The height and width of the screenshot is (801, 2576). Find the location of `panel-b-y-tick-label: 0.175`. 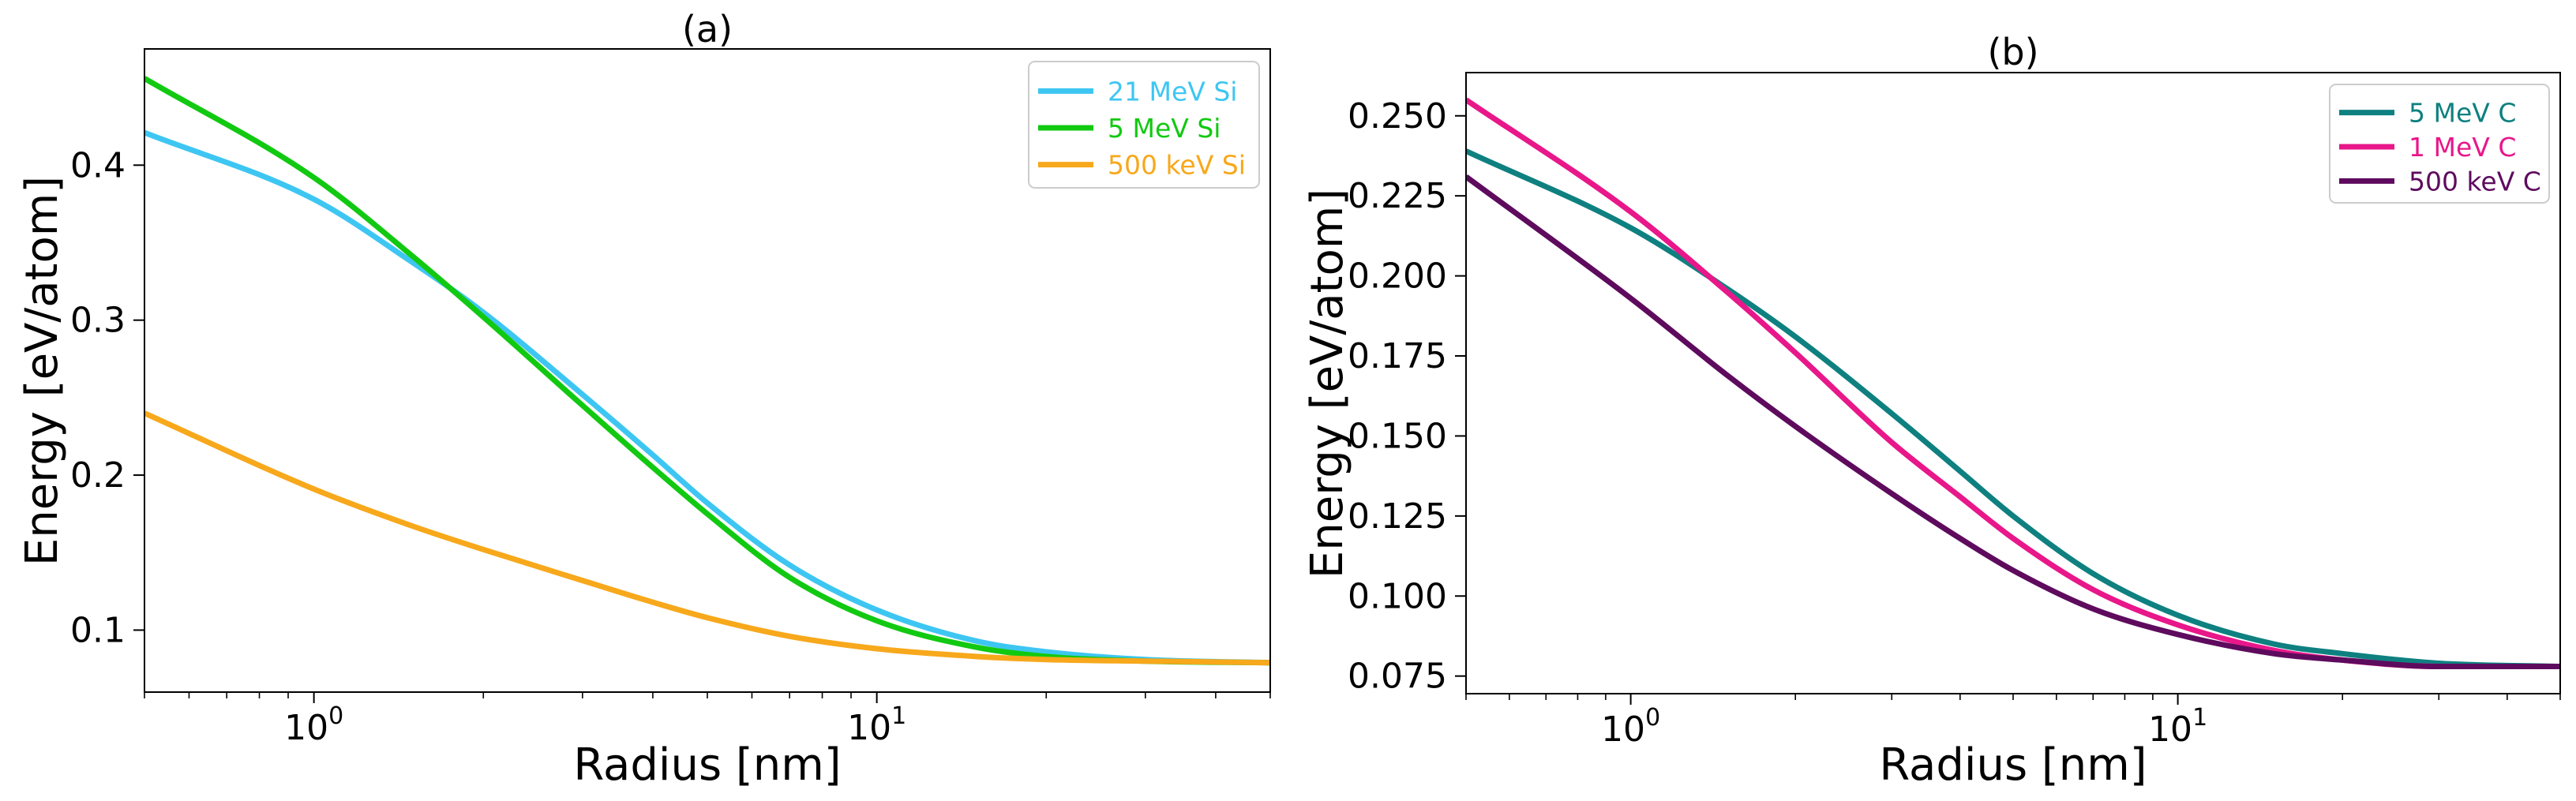

panel-b-y-tick-label: 0.175 is located at coordinates (1397, 356).